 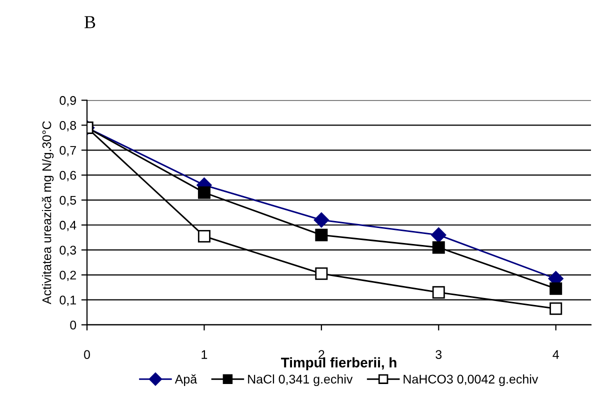 What do you see at coordinates (300, 380) in the screenshot?
I see `legend-label: NaCl 0,341 g.echiv` at bounding box center [300, 380].